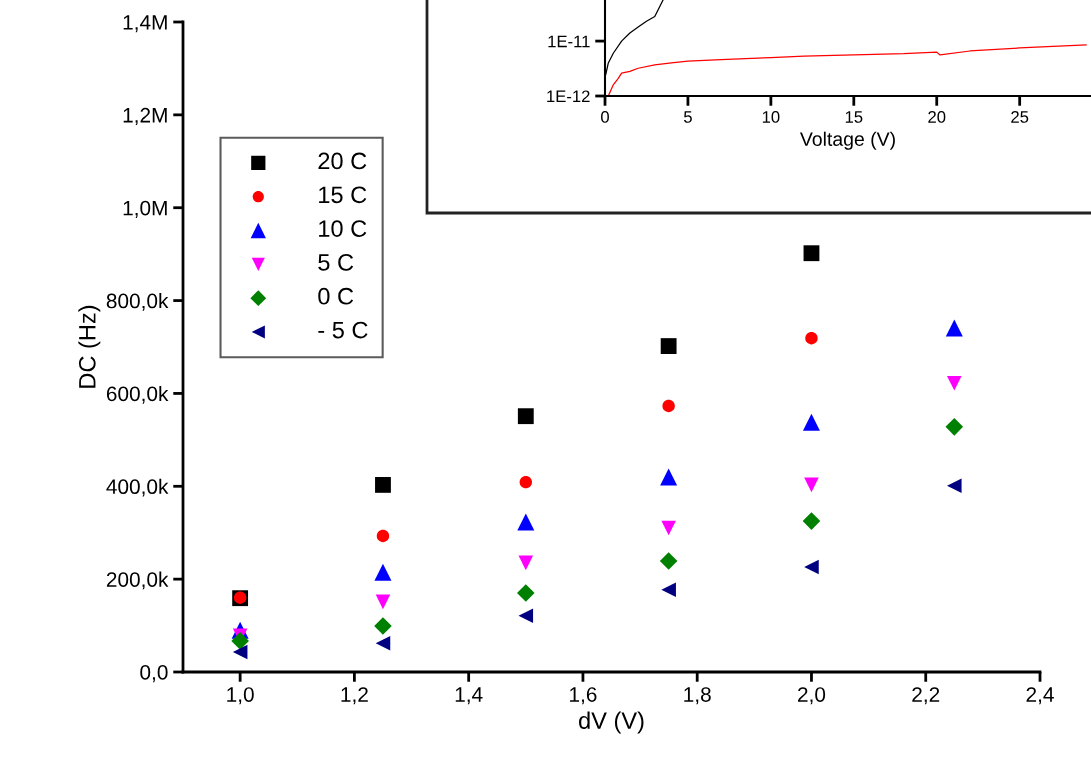 This screenshot has height=765, width=1091. What do you see at coordinates (343, 195) in the screenshot?
I see `legend-label: 15 C` at bounding box center [343, 195].